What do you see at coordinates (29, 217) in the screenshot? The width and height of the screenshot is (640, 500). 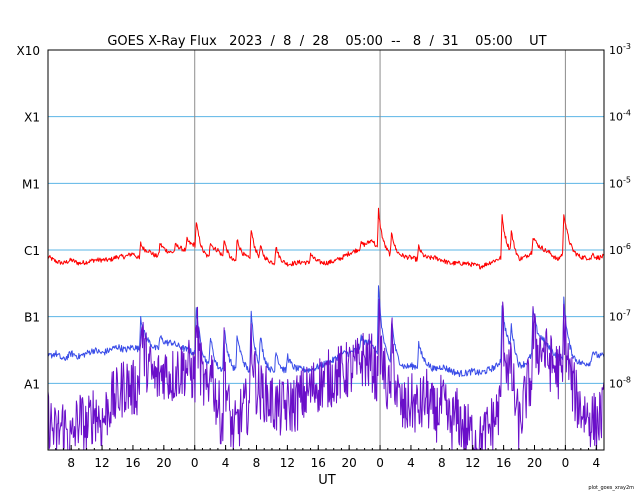 I see `left-axis-labels: X10 X1 M1 C1 B1 A1` at bounding box center [29, 217].